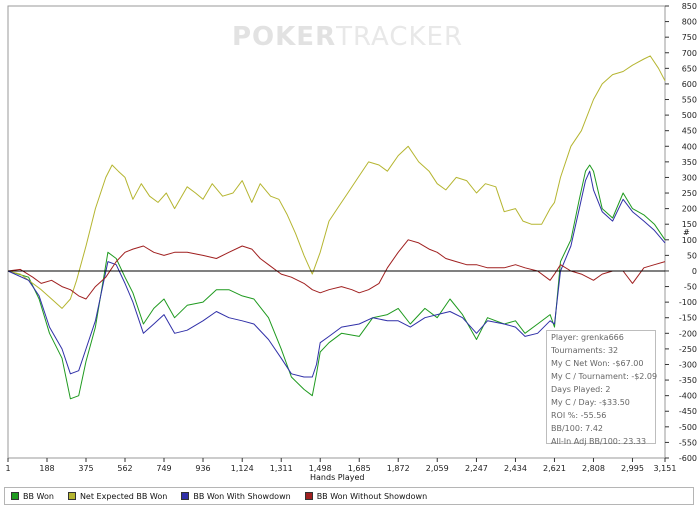 This screenshot has width=700, height=511. What do you see at coordinates (689, 68) in the screenshot?
I see `y-tick-label: 650` at bounding box center [689, 68].